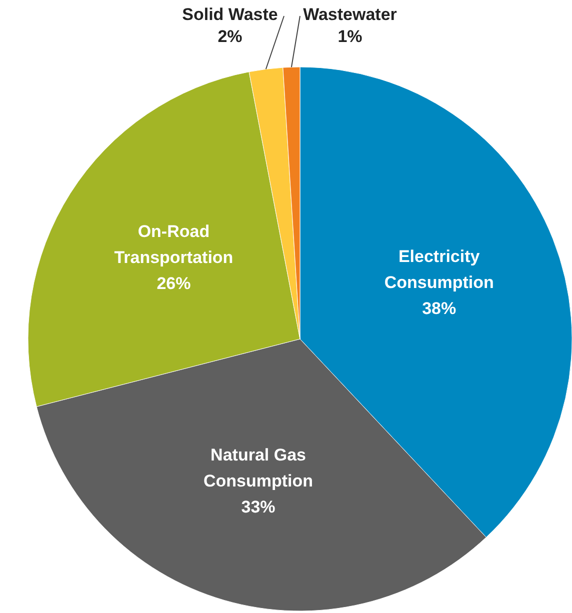 The width and height of the screenshot is (572, 613). What do you see at coordinates (173, 284) in the screenshot?
I see `data-label: 26%` at bounding box center [173, 284].